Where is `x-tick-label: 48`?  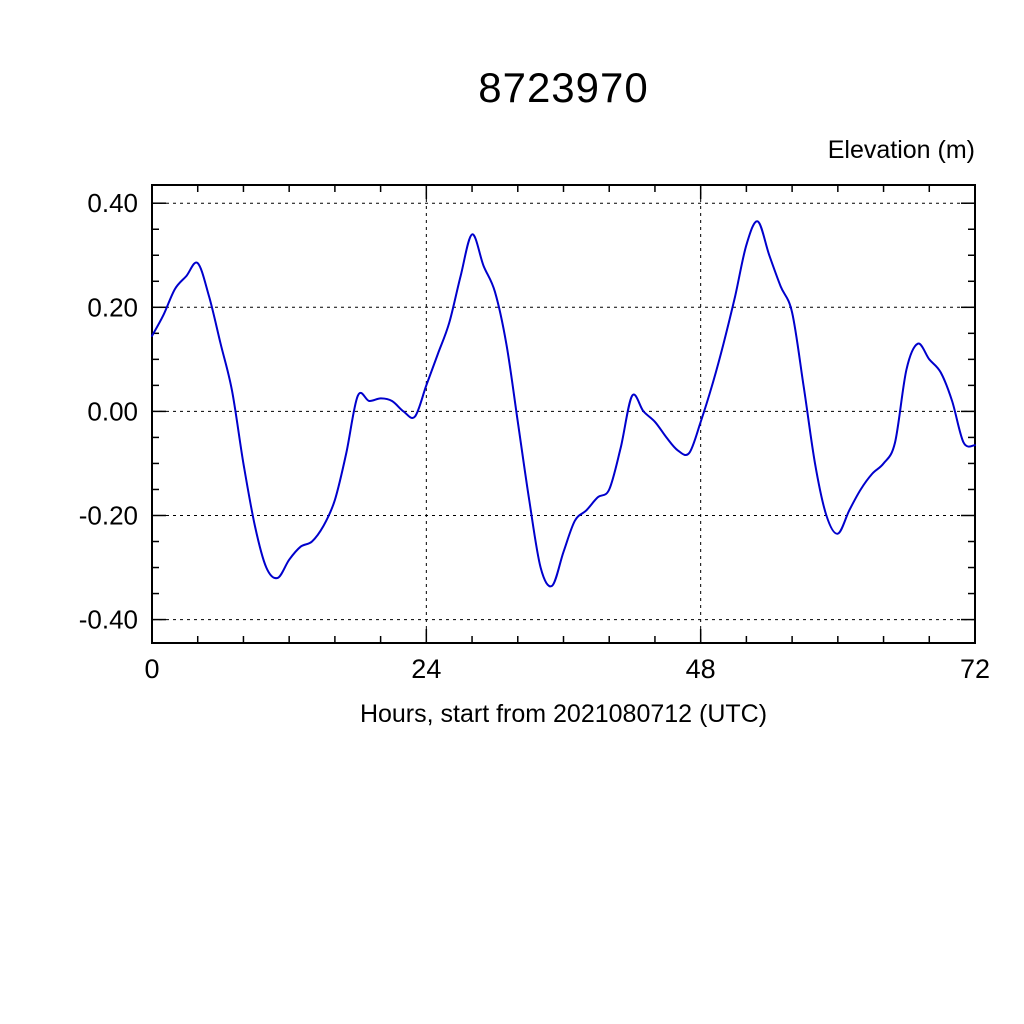
x-tick-label: 48 is located at coordinates (701, 669).